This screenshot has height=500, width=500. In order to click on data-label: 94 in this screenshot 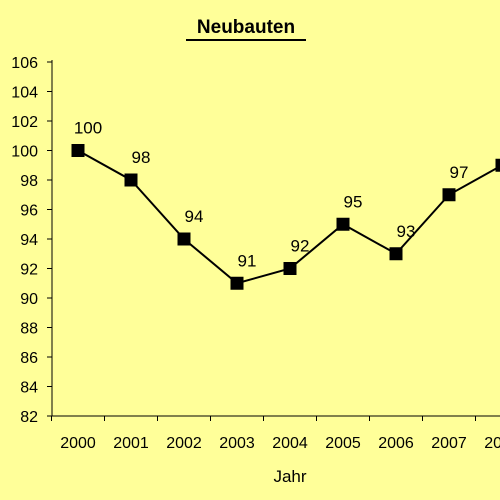, I will do `click(194, 216)`.